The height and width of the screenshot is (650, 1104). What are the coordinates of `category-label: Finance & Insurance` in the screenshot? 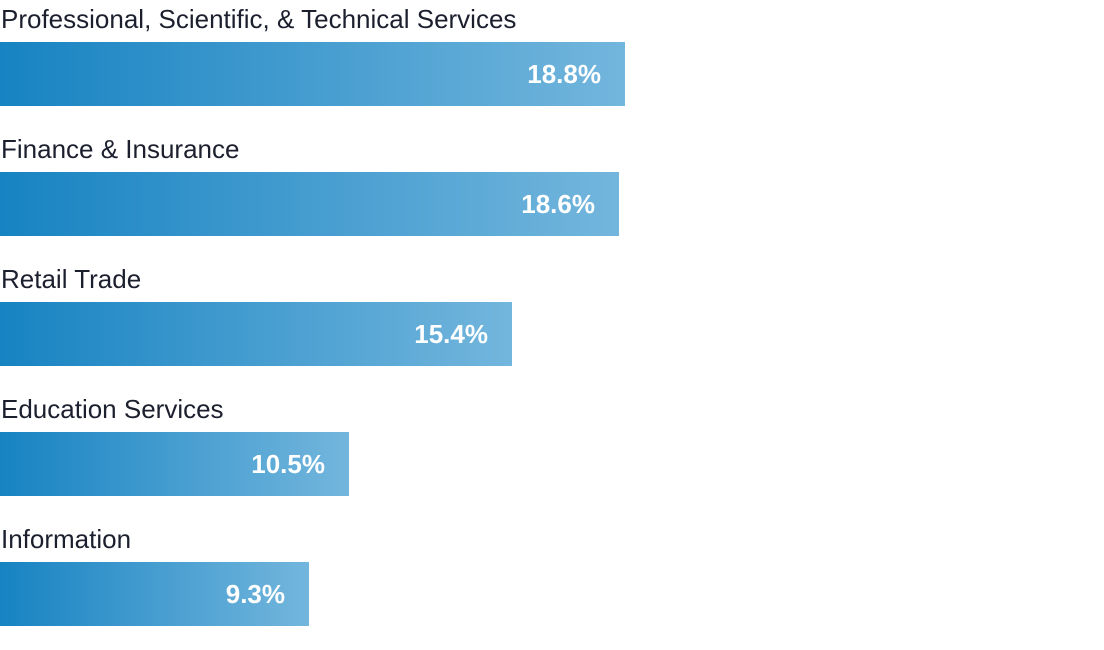 It's located at (120, 149).